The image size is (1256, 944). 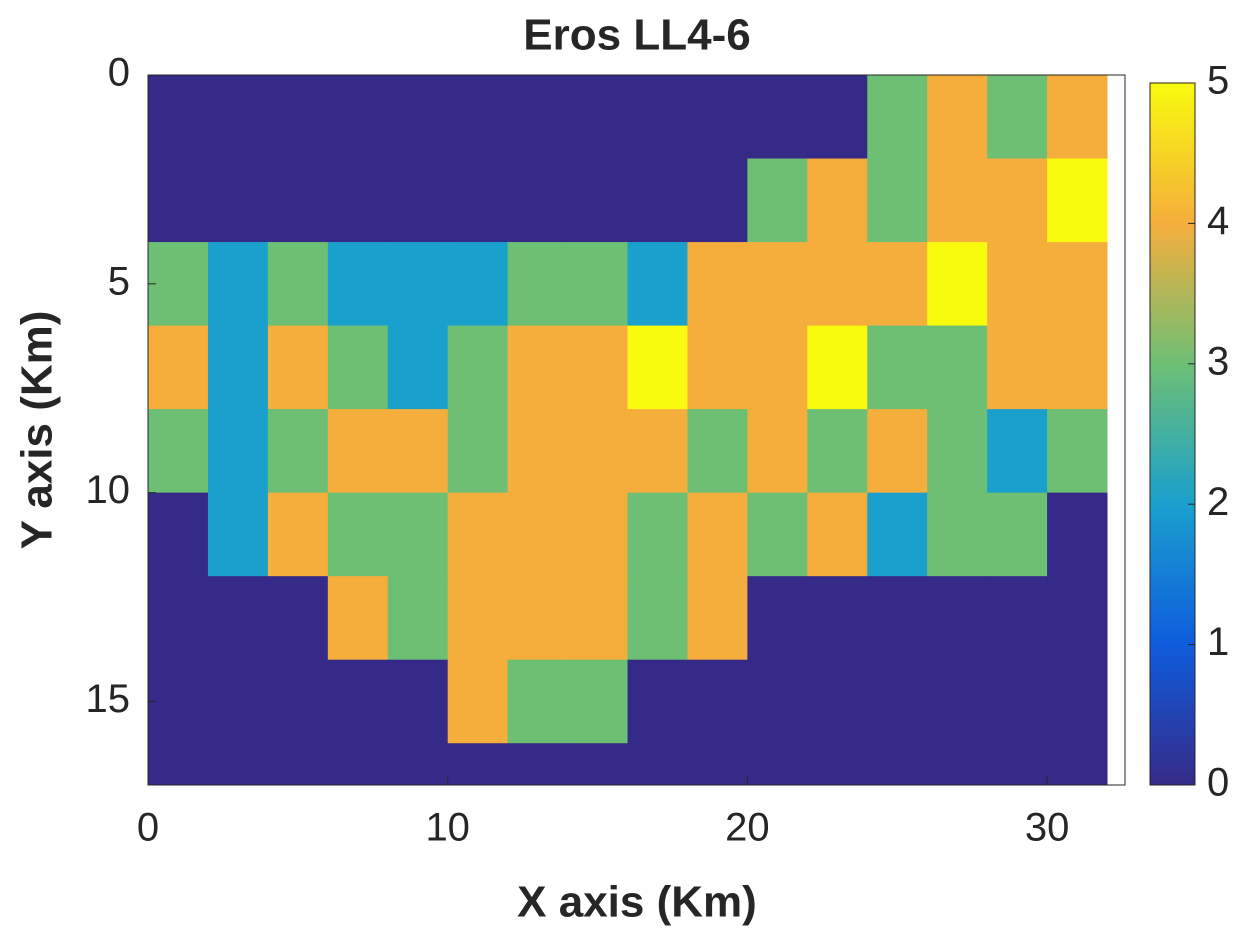 What do you see at coordinates (148, 828) in the screenshot?
I see `x-tick-label: 0` at bounding box center [148, 828].